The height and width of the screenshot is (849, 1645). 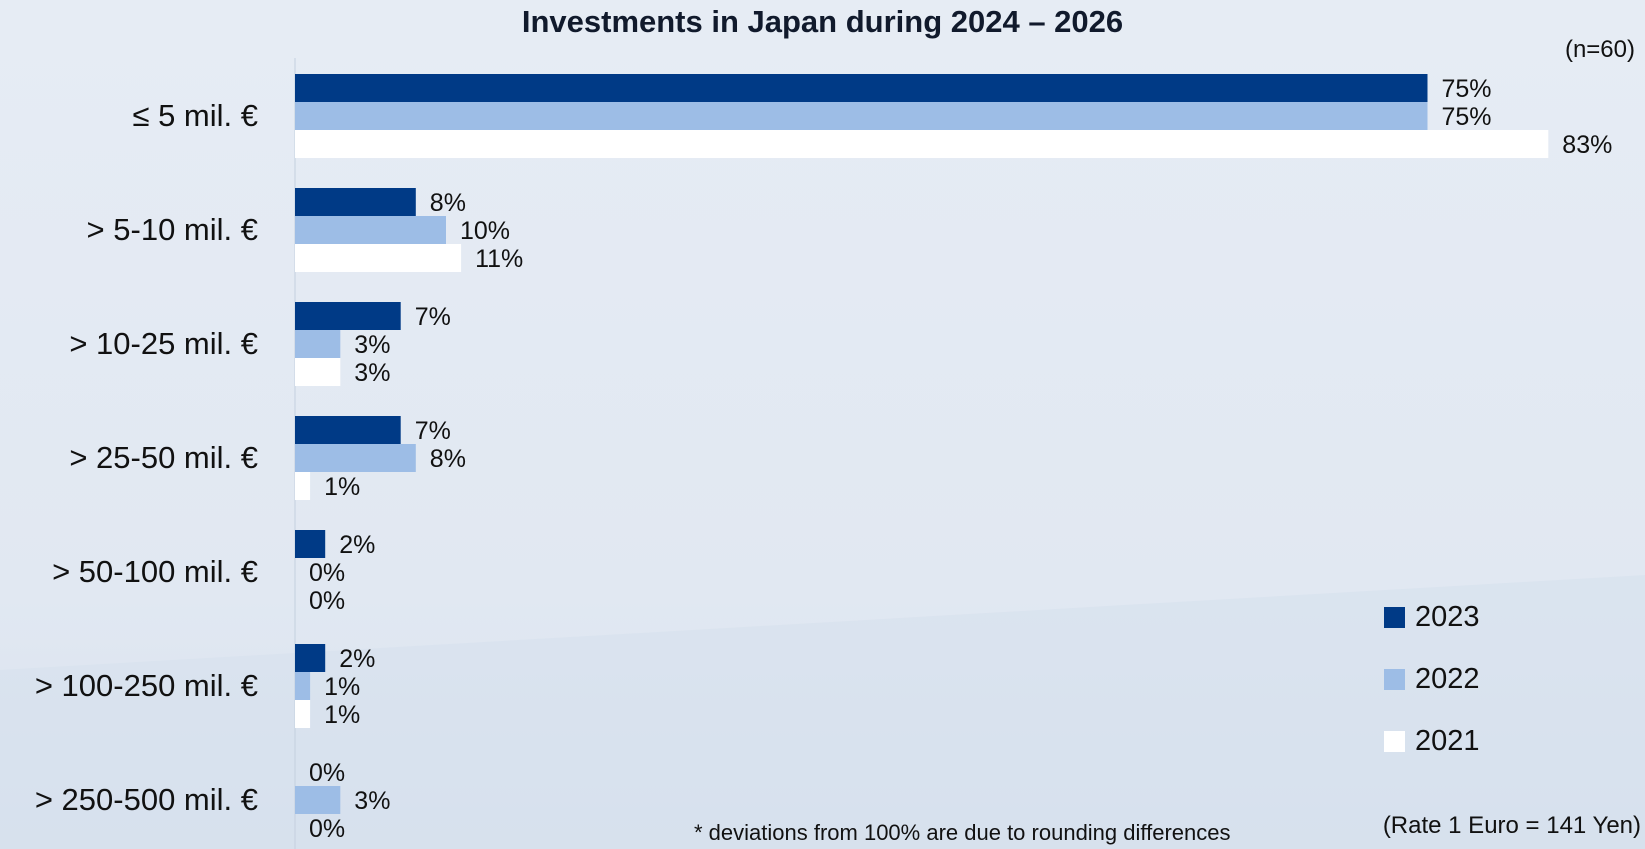 I want to click on bar-2023-5-10-mil, so click(x=355, y=202).